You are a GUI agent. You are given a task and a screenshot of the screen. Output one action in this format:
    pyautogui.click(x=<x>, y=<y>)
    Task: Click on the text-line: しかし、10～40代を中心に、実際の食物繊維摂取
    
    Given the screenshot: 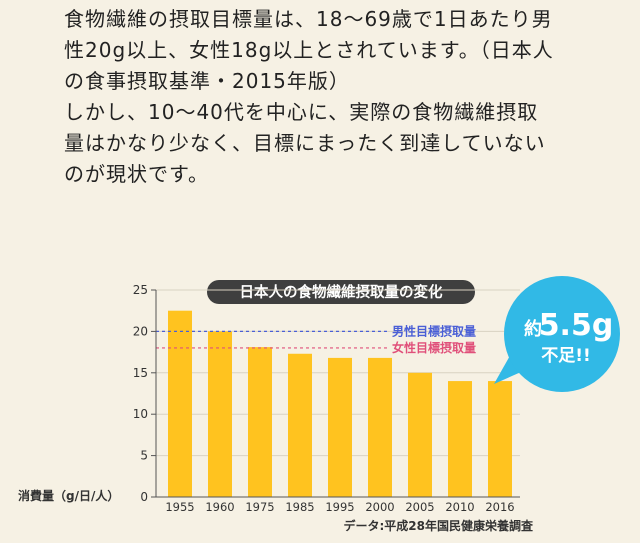 What is the action you would take?
    pyautogui.click(x=301, y=112)
    